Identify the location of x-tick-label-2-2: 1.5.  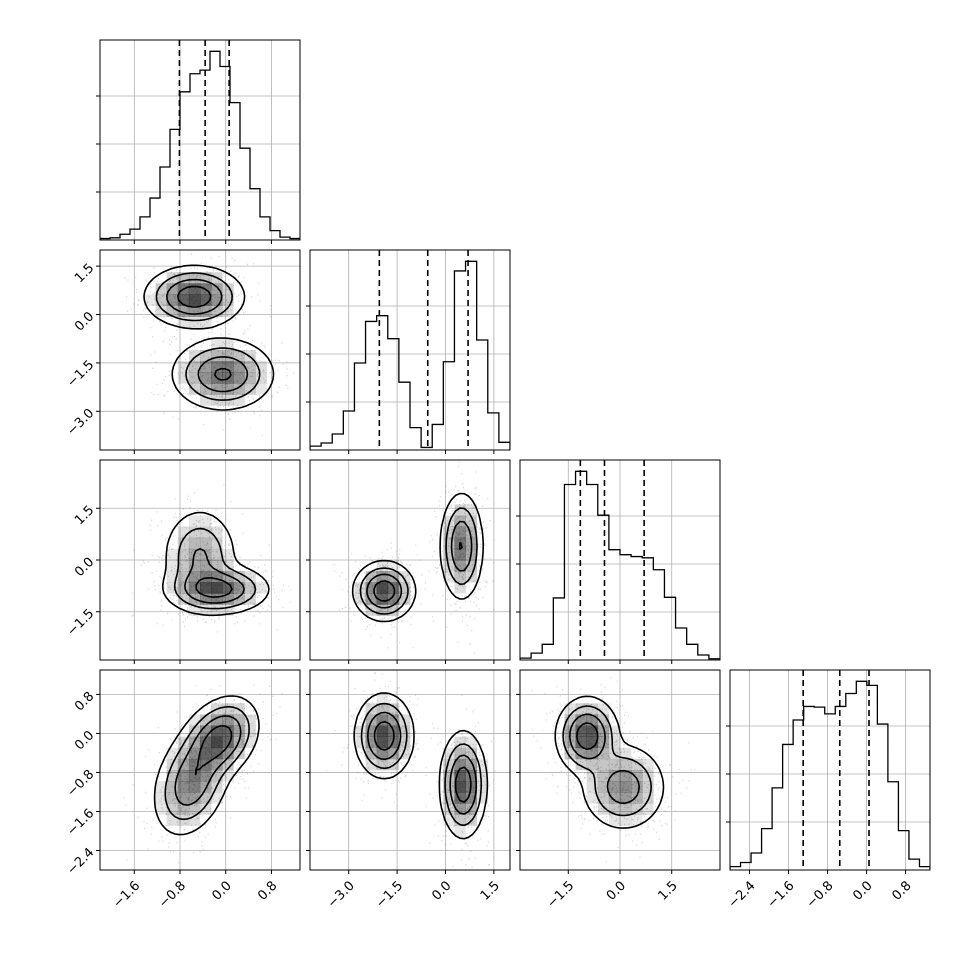
(668, 890).